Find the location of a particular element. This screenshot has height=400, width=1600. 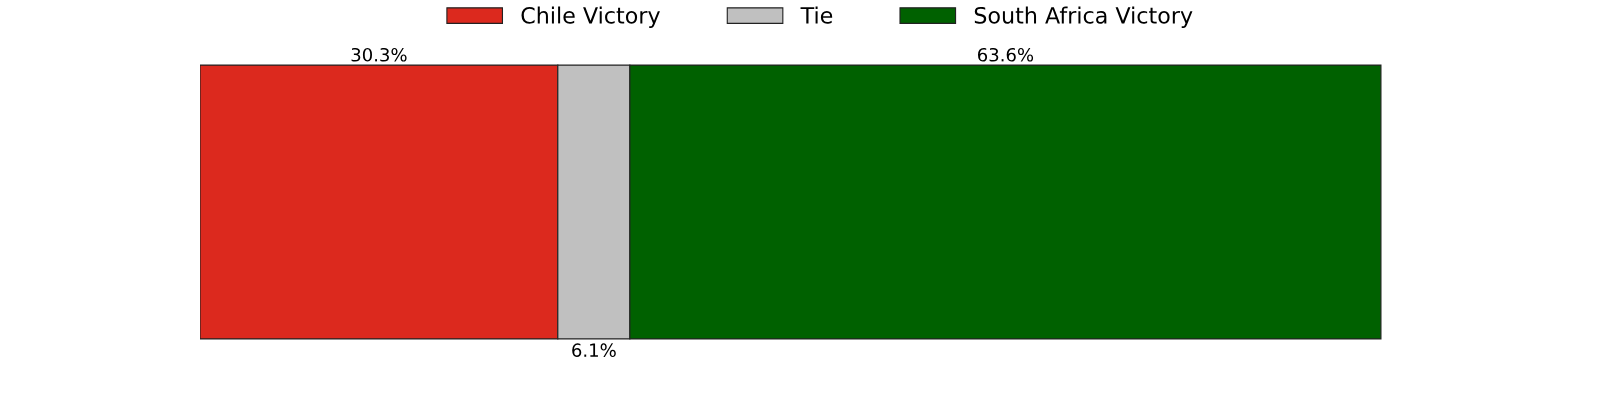

data-label: 6.1% is located at coordinates (594, 350).